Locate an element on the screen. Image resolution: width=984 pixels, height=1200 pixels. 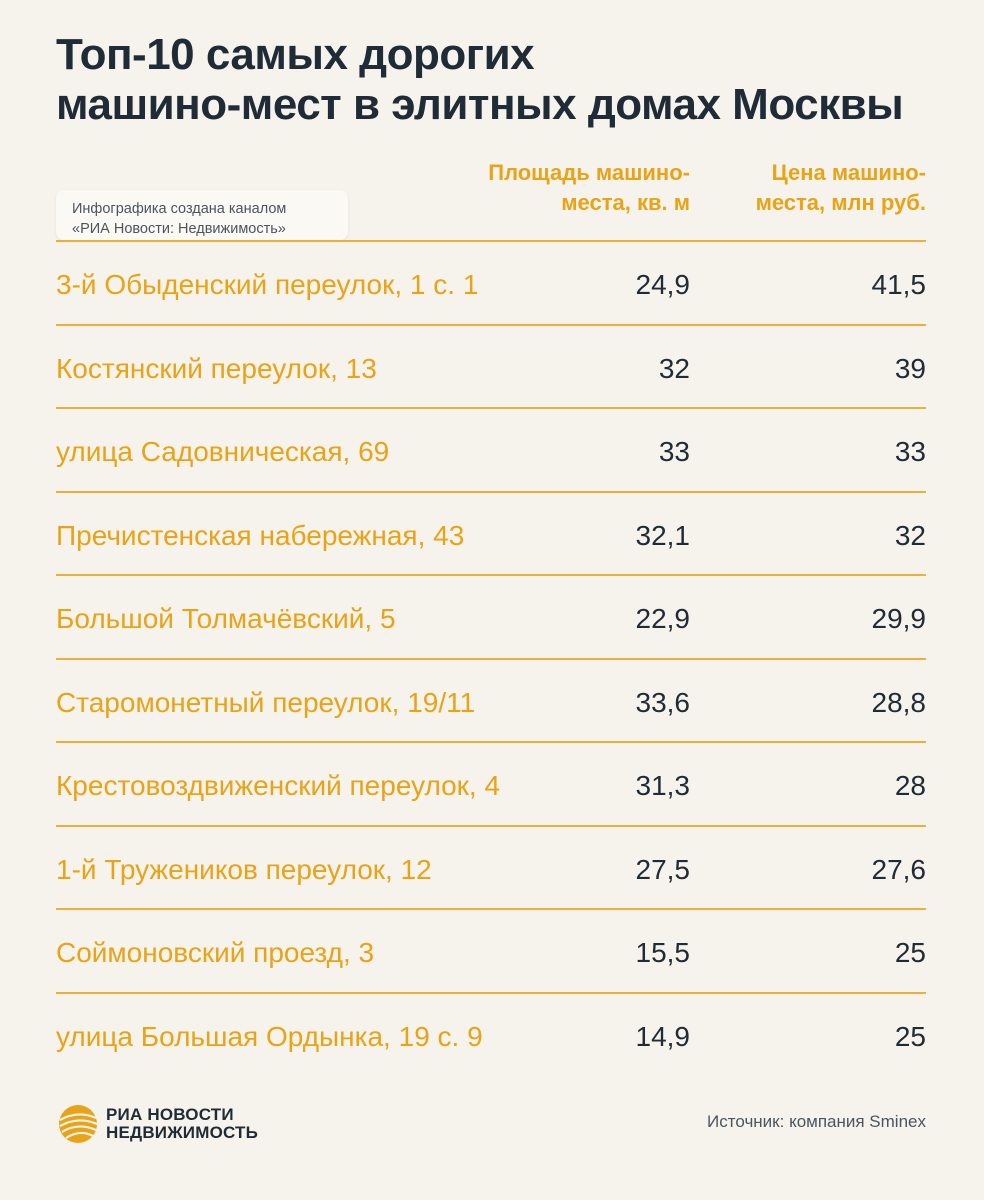
table-row: 1-й Тружеников переулок, 12 27,5 27,6 is located at coordinates (491, 866).